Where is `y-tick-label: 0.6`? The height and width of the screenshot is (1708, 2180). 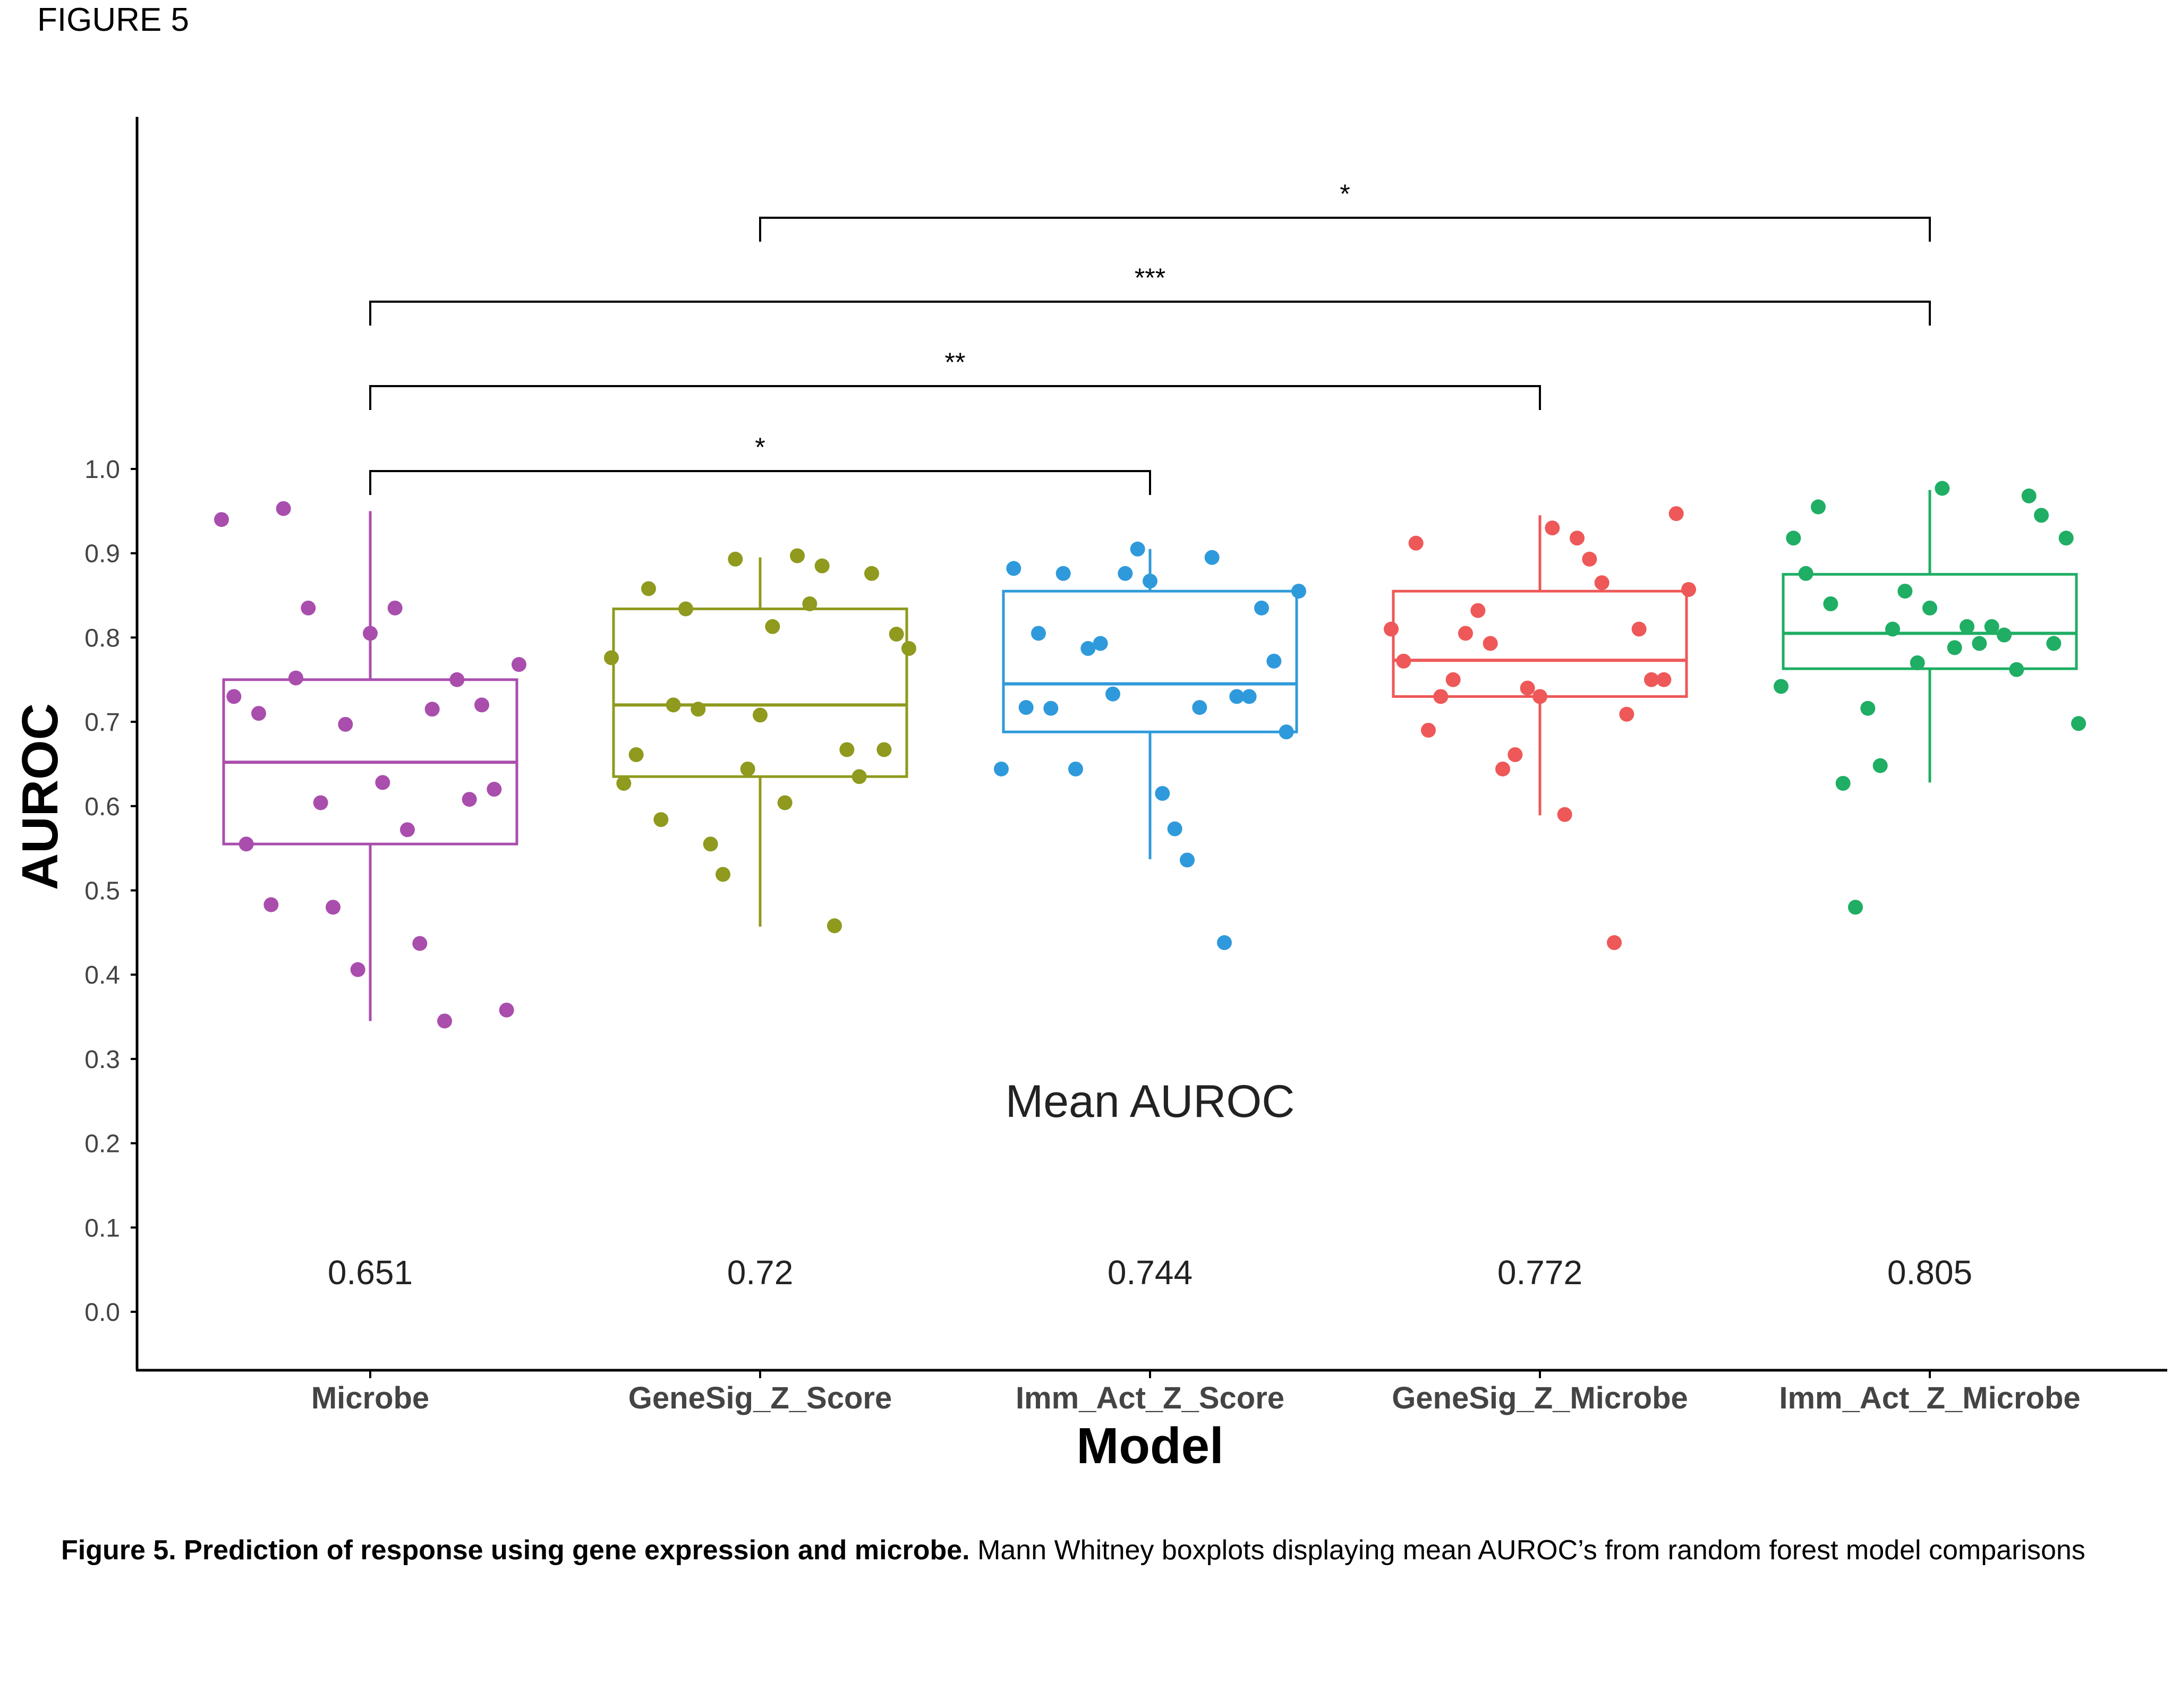 y-tick-label: 0.6 is located at coordinates (102, 807).